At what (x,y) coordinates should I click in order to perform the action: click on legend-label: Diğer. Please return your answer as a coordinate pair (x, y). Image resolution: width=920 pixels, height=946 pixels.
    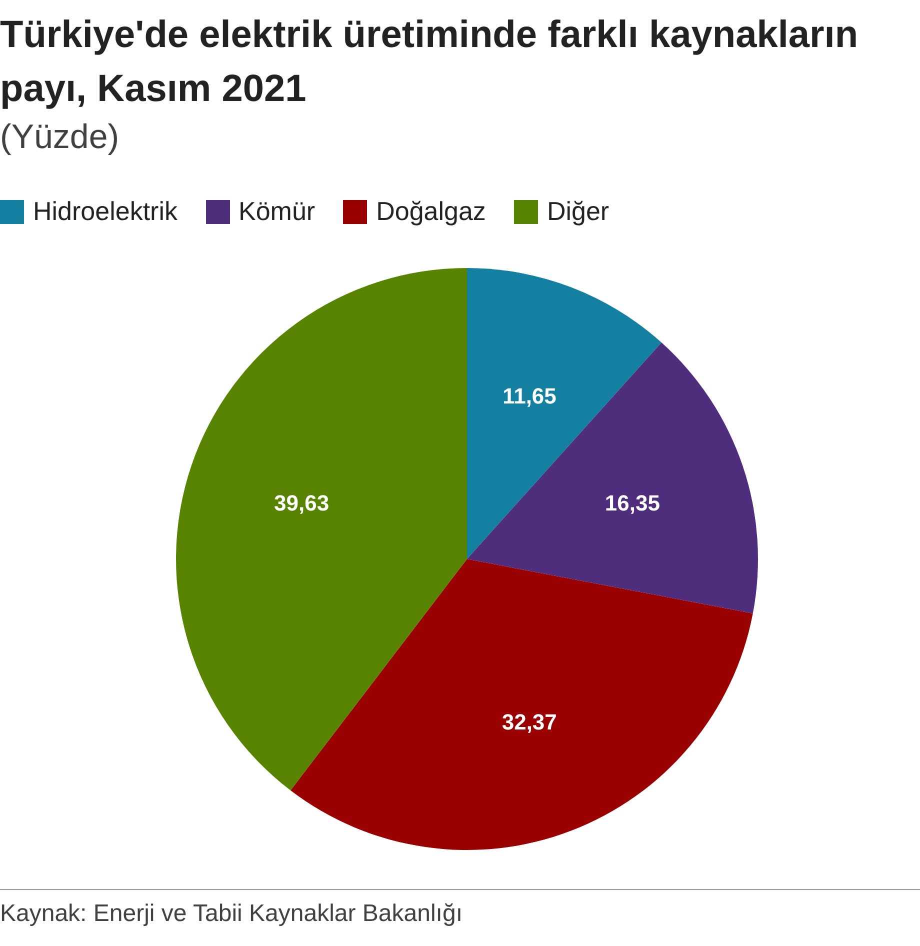
    Looking at the image, I should click on (578, 211).